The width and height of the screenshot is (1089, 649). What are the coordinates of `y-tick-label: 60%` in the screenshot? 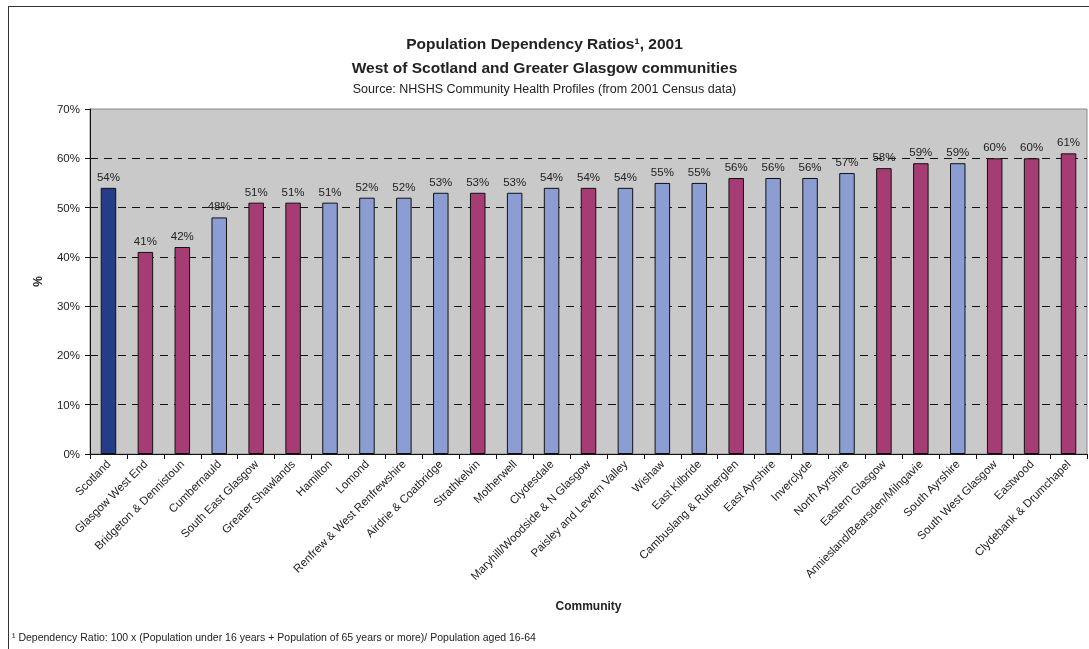 It's located at (68, 158).